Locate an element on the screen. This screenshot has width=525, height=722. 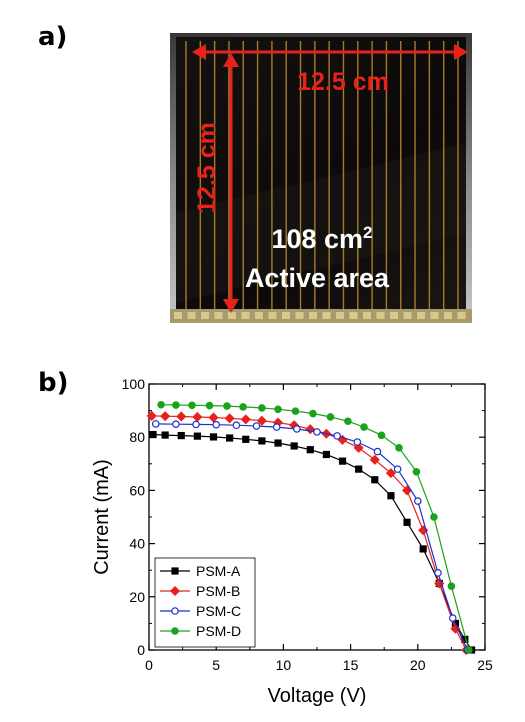
y-tick-label: 100 is located at coordinates (134, 384).